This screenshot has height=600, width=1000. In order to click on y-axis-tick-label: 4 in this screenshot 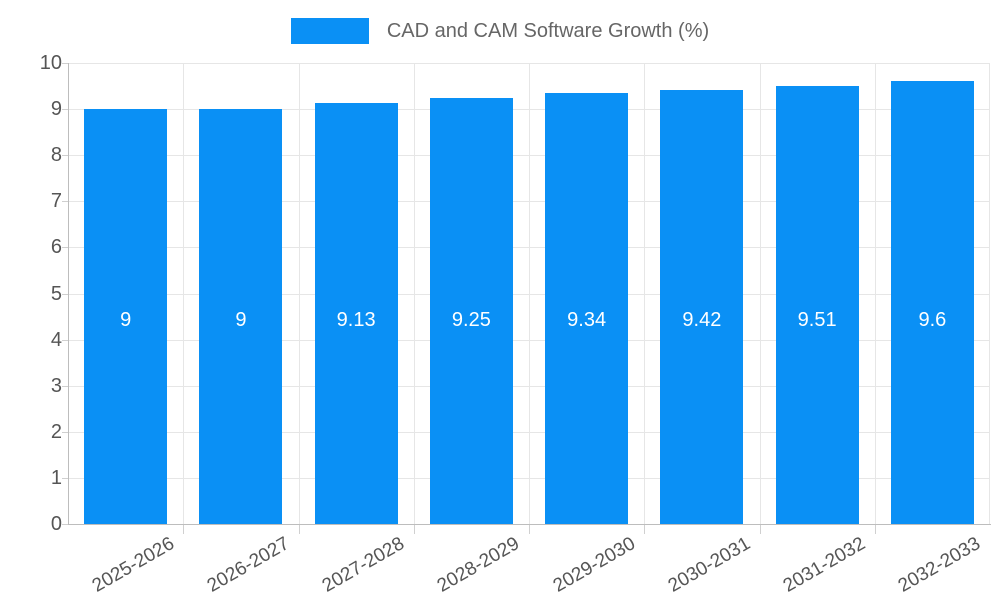, I will do `click(56, 339)`.